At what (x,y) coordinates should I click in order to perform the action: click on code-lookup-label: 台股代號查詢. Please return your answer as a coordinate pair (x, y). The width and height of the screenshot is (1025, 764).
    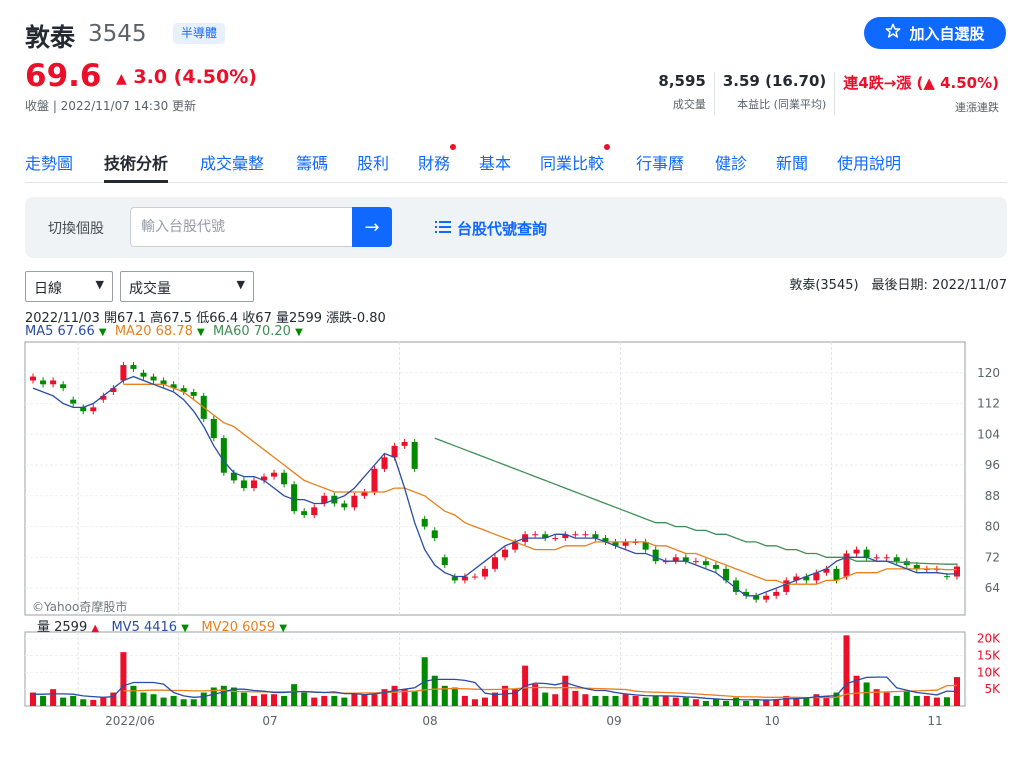
    Looking at the image, I should click on (502, 229).